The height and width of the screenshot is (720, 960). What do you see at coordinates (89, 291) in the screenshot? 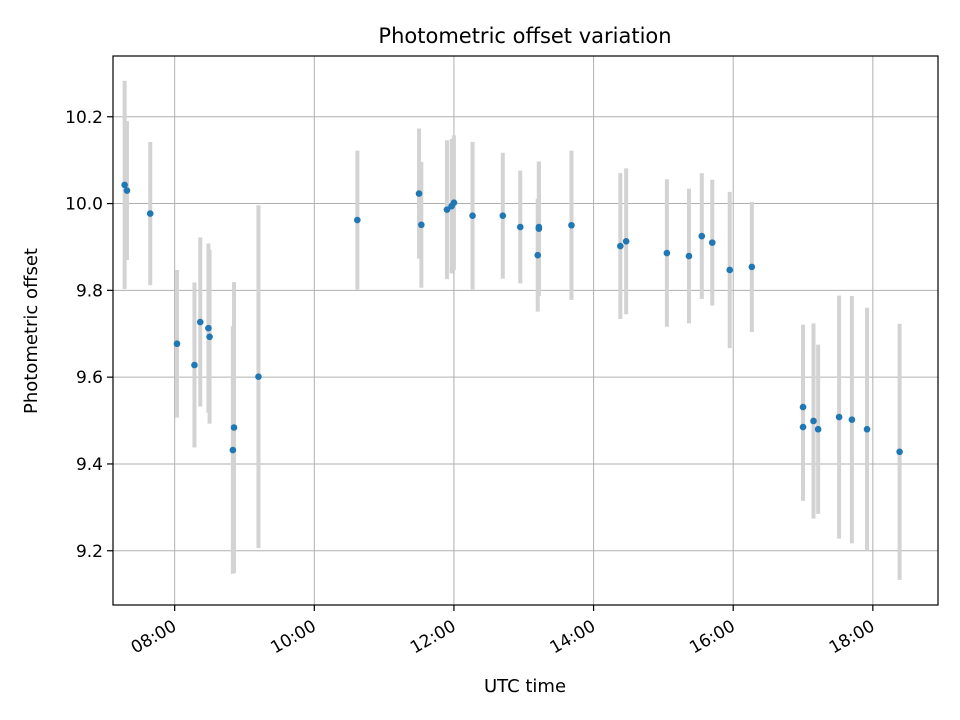
I see `y-tick-label: 9.8` at bounding box center [89, 291].